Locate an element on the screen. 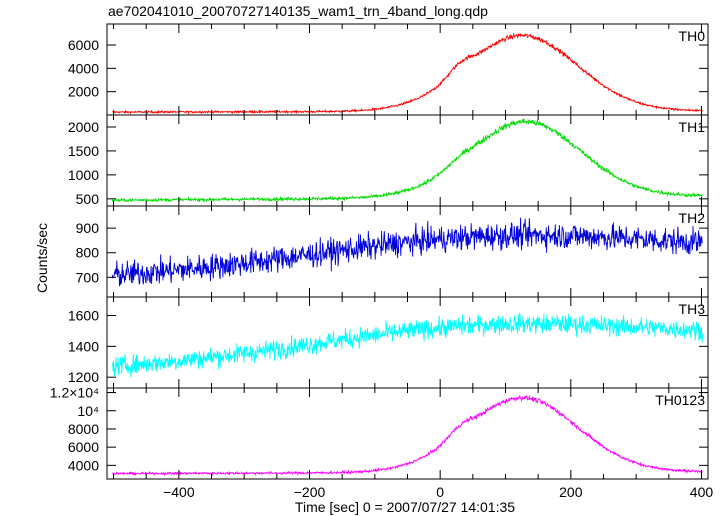  panel-label-th3: TH3 is located at coordinates (692, 309).